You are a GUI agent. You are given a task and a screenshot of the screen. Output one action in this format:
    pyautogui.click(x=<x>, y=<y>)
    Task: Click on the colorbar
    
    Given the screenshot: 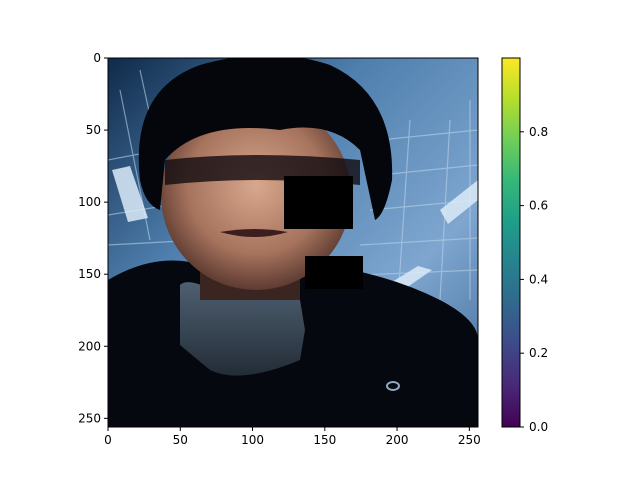 What is the action you would take?
    pyautogui.click(x=511, y=242)
    